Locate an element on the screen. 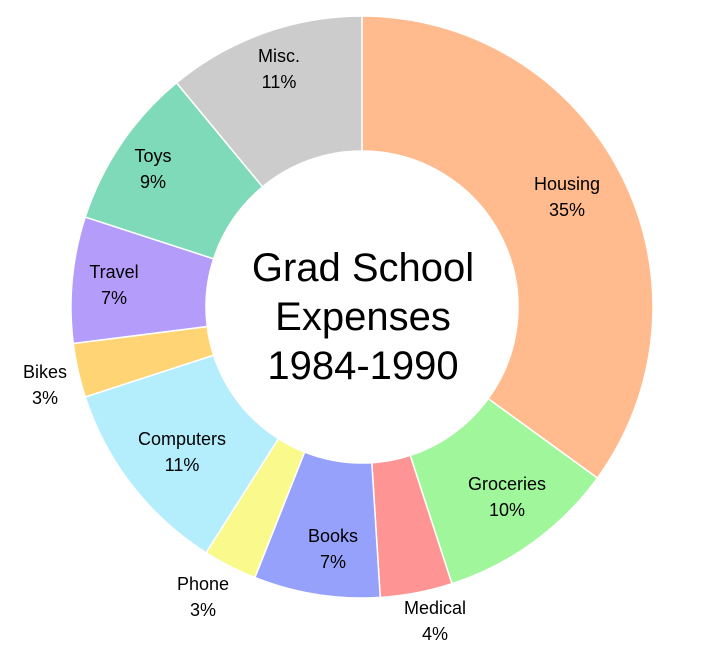 This screenshot has width=720, height=660. slice-label-computers: Computers is located at coordinates (182, 439).